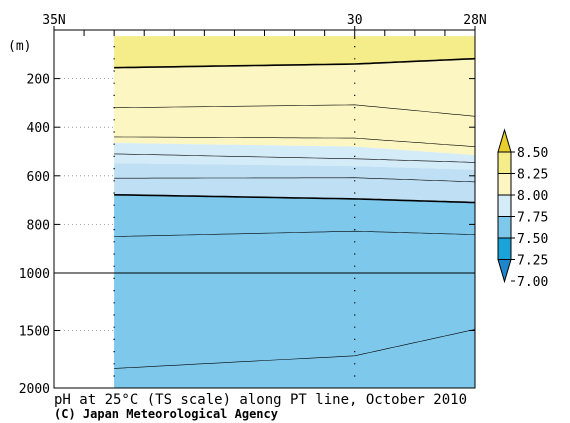 The height and width of the screenshot is (423, 570). Describe the element at coordinates (532, 175) in the screenshot. I see `colorbar-label-1: 8.25` at that location.